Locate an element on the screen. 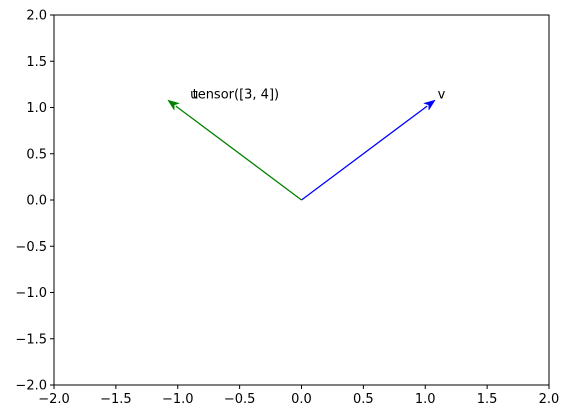 Image resolution: width=570 pixels, height=418 pixels. y-tick-label: −1.5 is located at coordinates (31, 339).